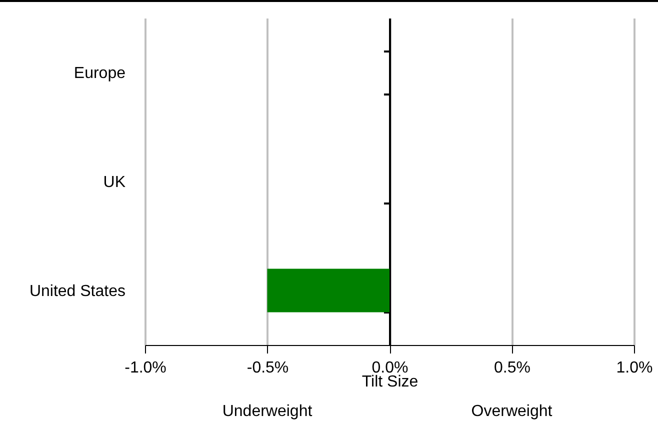  Describe the element at coordinates (145, 368) in the screenshot. I see `x-tick-label: -1.0%` at that location.